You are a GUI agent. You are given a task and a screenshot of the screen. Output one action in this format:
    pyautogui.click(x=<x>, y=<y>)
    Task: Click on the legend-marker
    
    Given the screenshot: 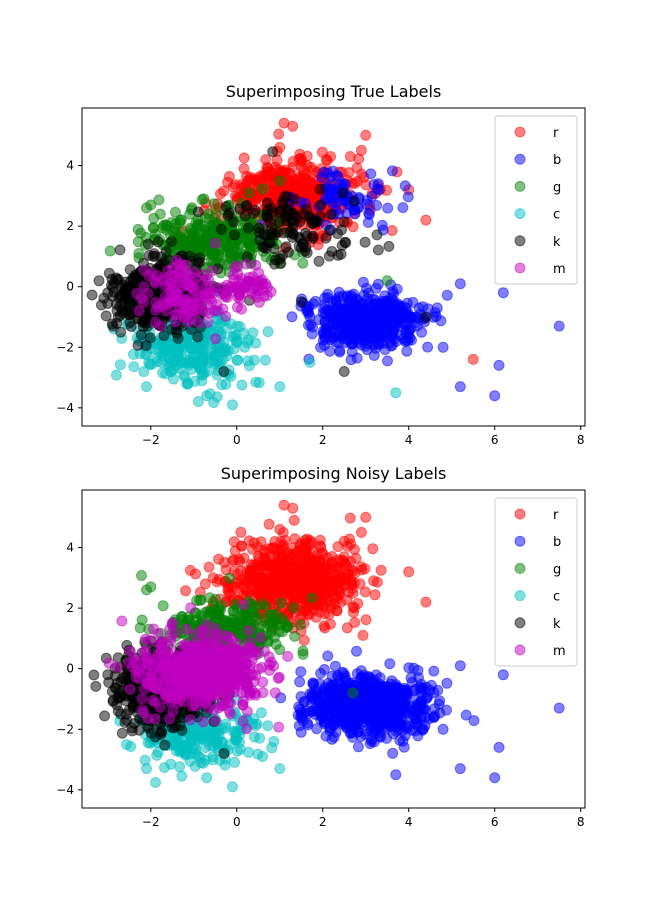 What is the action you would take?
    pyautogui.click(x=520, y=132)
    